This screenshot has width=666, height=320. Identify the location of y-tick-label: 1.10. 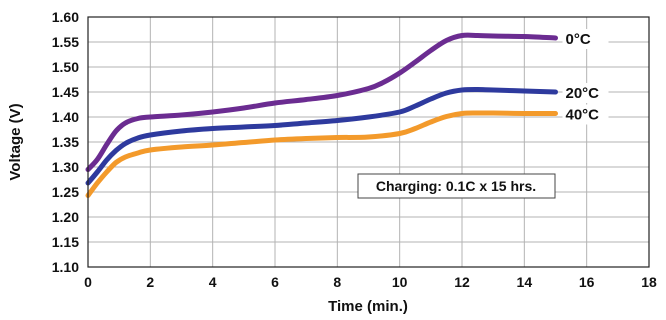
(65, 267).